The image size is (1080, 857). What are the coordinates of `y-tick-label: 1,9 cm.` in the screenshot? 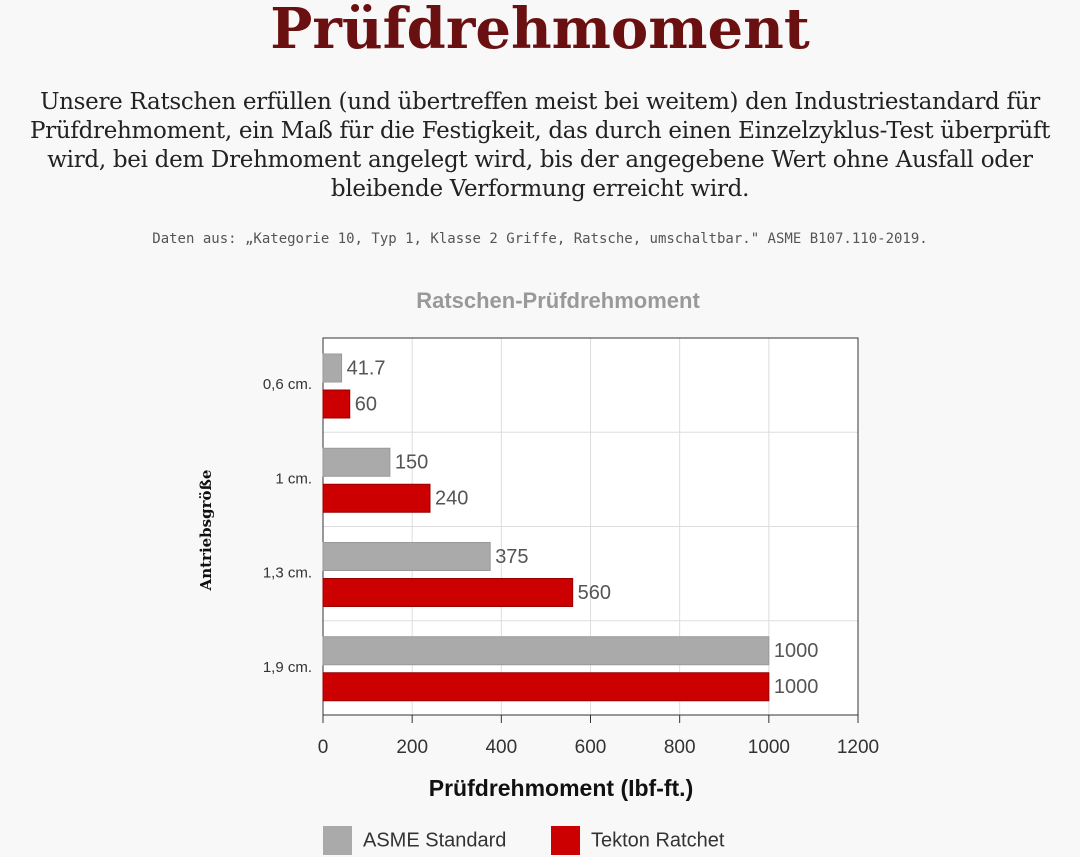 It's located at (287, 667).